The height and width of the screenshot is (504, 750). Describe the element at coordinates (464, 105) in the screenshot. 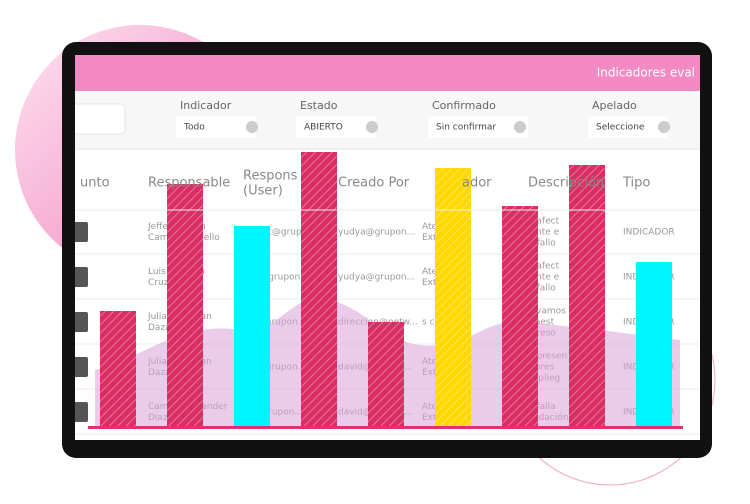

I see `filter-label: Confirmado` at that location.